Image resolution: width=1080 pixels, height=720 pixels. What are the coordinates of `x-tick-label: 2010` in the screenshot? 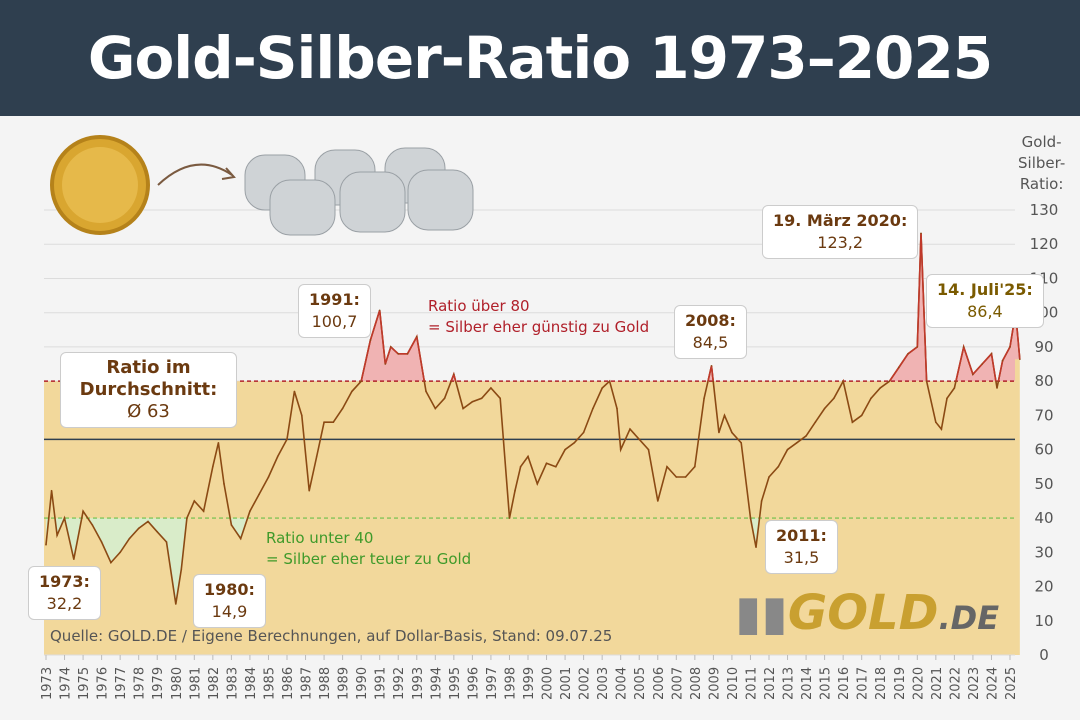 It's located at (733, 683).